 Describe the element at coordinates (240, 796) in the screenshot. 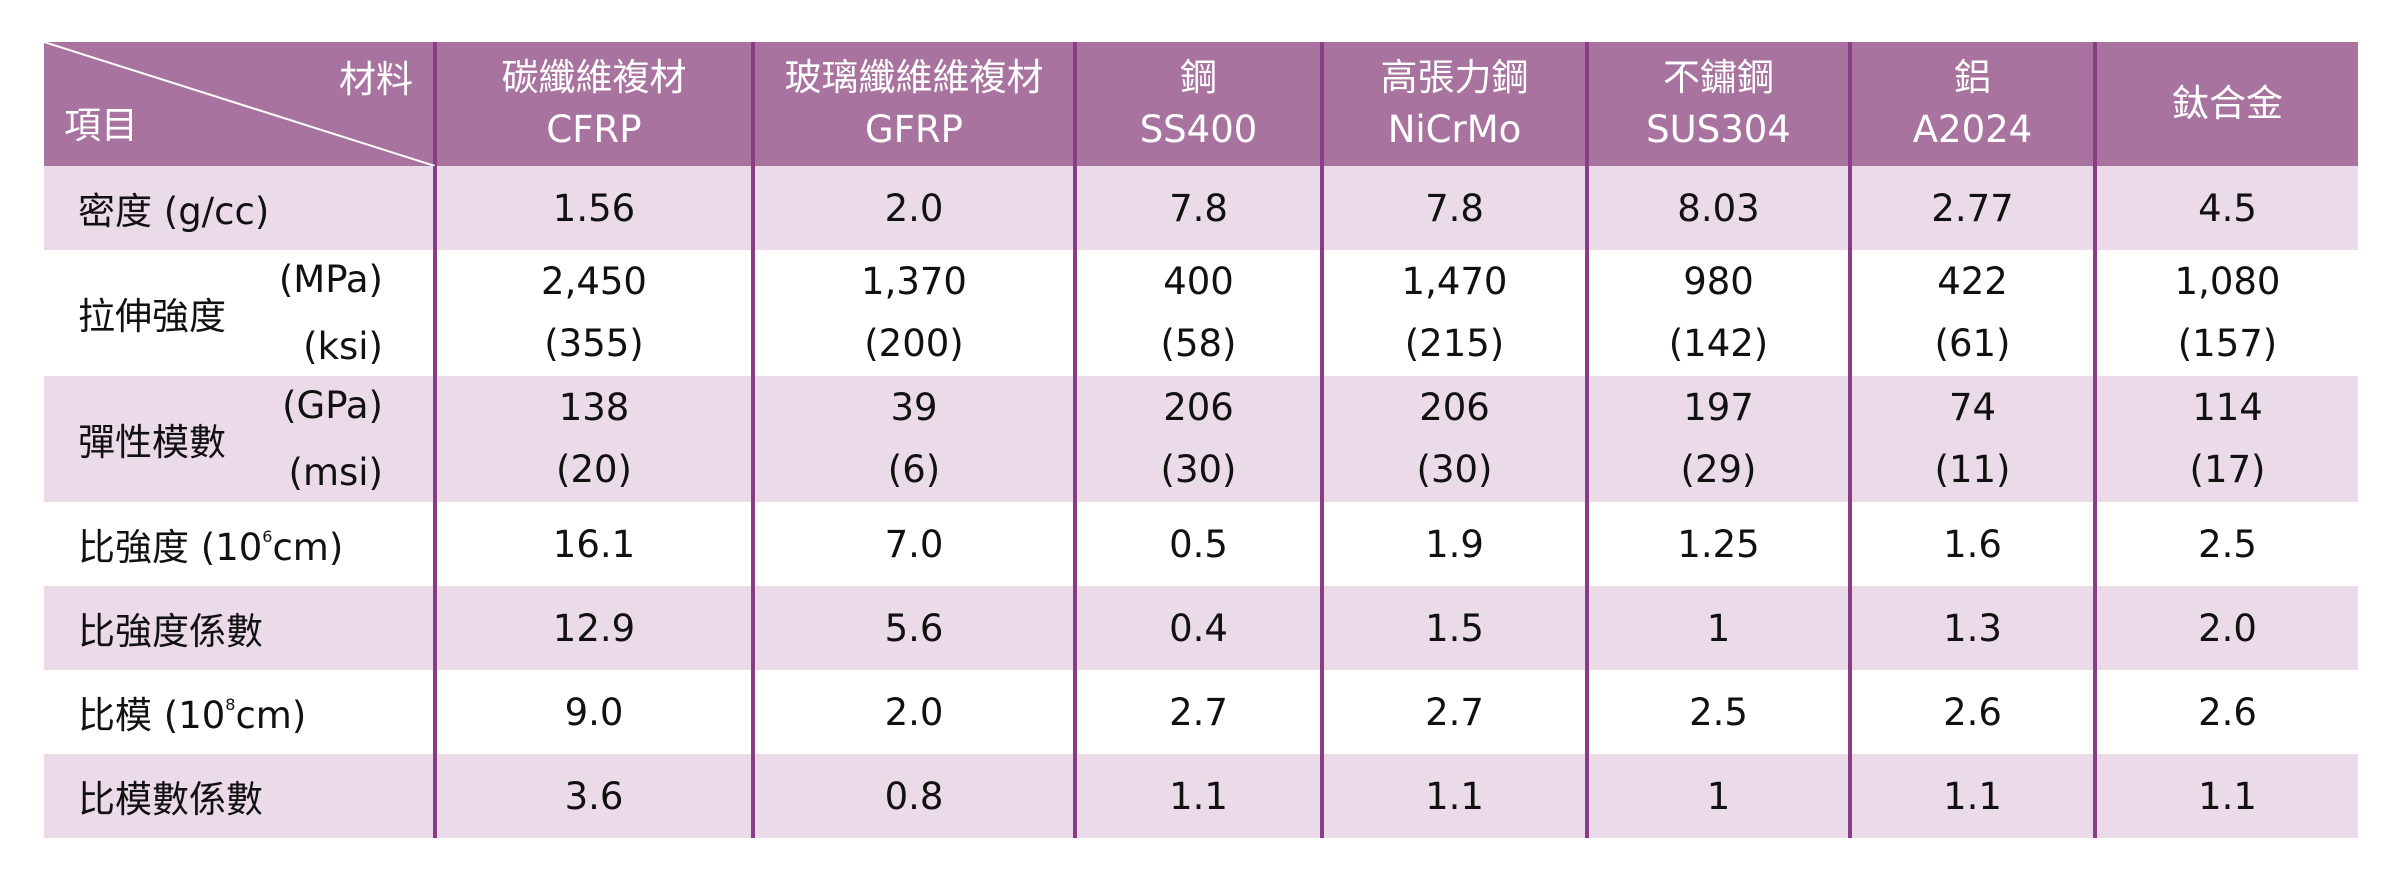

I see `row-label-modulus-coefficient: 比模數係數` at that location.